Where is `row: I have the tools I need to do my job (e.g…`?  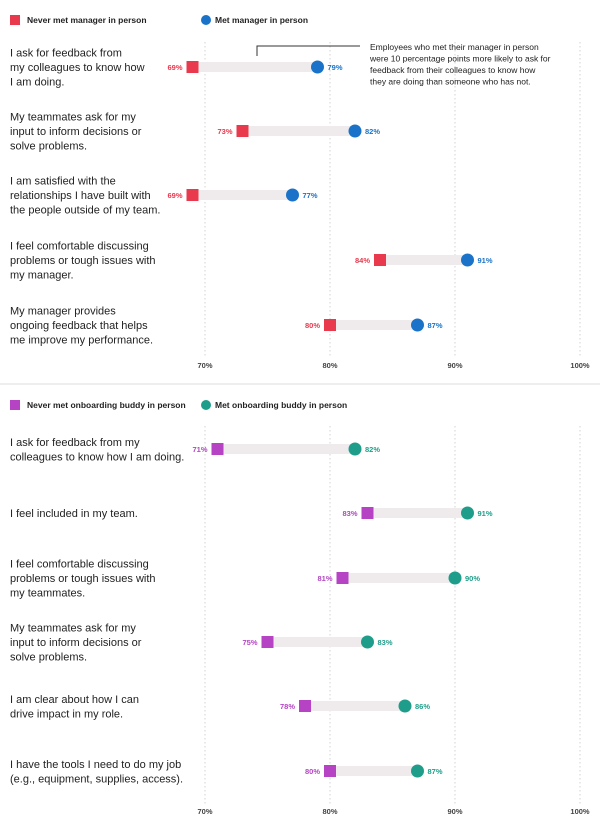 row: I have the tools I need to do my job (e.g… is located at coordinates (226, 772).